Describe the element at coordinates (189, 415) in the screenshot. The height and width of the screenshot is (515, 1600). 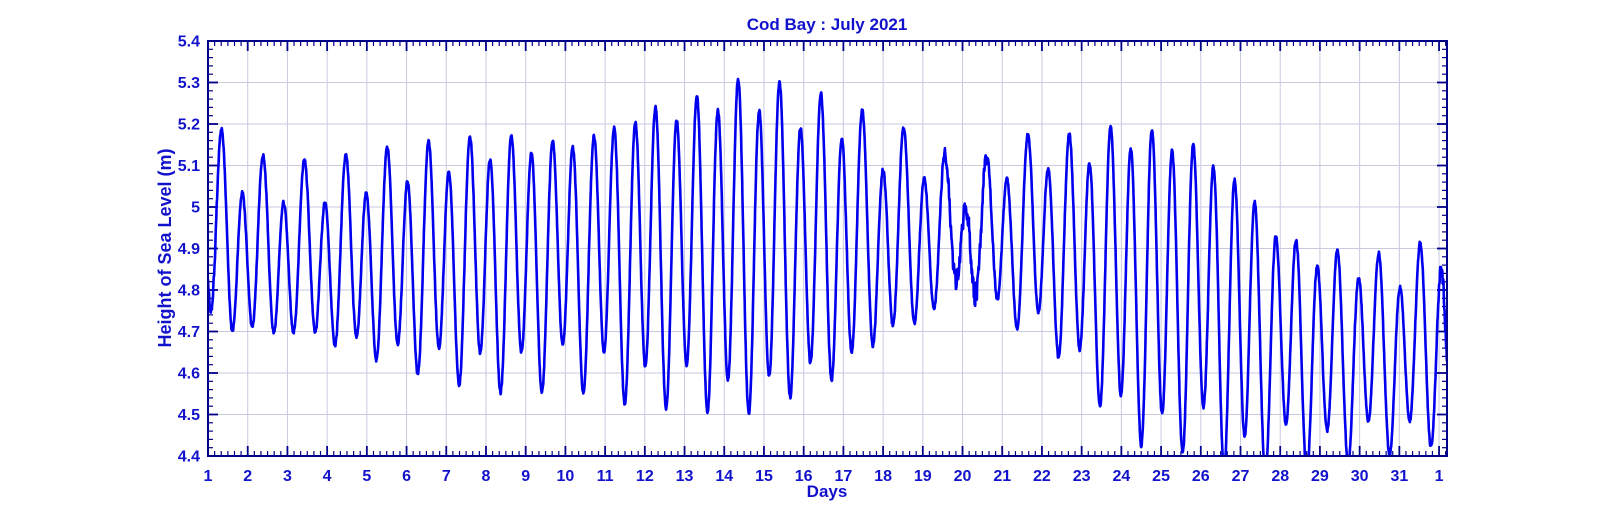
I see `y-tick-label: 4.5` at that location.